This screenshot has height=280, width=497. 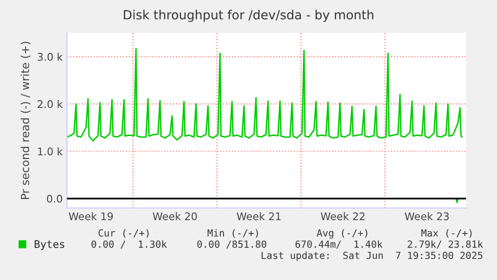 I want to click on chart-title: Disk throughput for /dev/sda - by month, so click(x=249, y=16).